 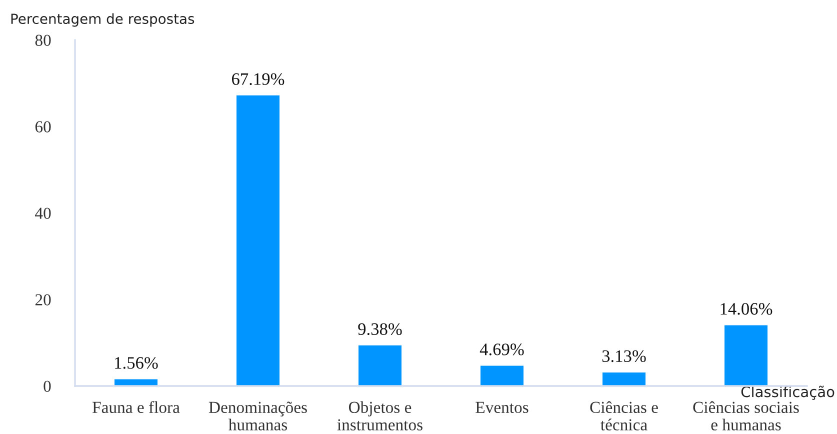 What do you see at coordinates (746, 309) in the screenshot?
I see `data-label: 14.06%` at bounding box center [746, 309].